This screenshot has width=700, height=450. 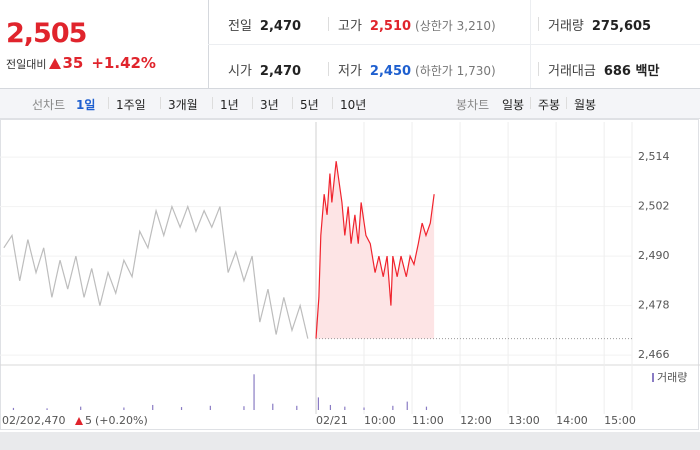 I want to click on stat-item: 거래대금 686 백만, so click(x=603, y=69).